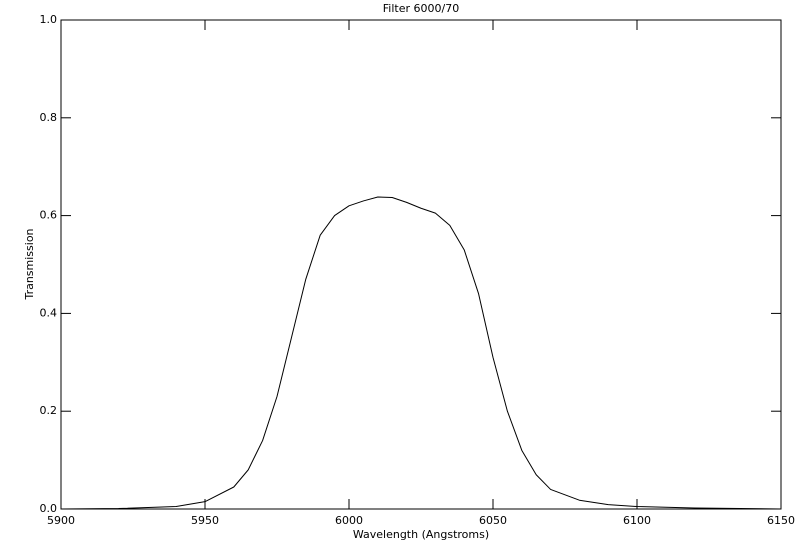 The image size is (800, 550). Describe the element at coordinates (61, 520) in the screenshot. I see `x-tick-label: 5900` at that location.